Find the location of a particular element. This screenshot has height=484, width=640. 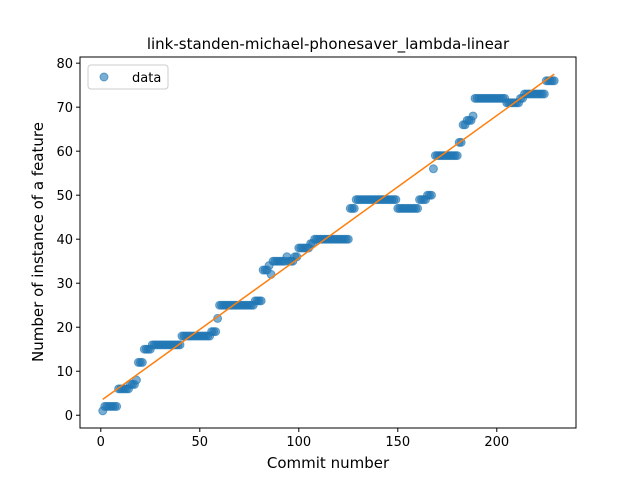

y-tick-label: 40 is located at coordinates (64, 240).